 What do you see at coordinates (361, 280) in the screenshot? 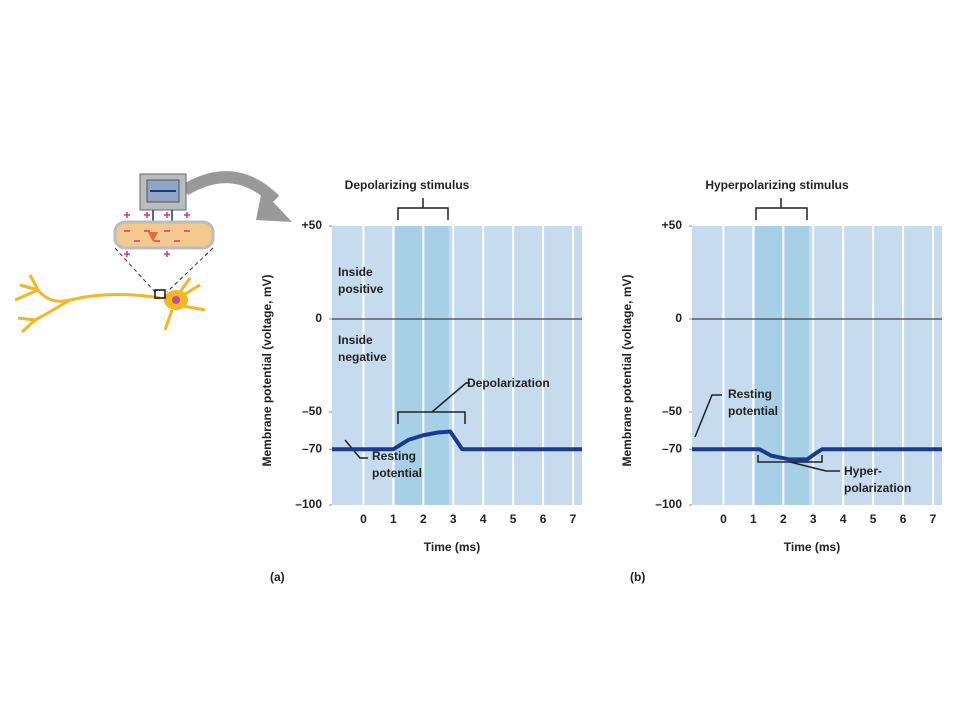
I see `annotation: Inside positive` at bounding box center [361, 280].